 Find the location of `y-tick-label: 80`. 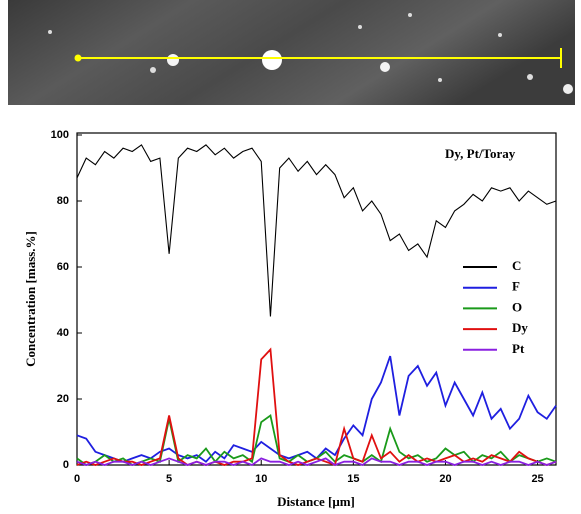

y-tick-label: 80 is located at coordinates (63, 201).